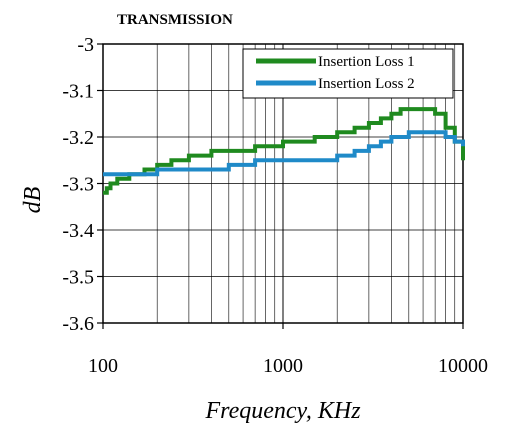 The image size is (520, 425). Describe the element at coordinates (103, 366) in the screenshot. I see `x-tick-label: 100` at that location.